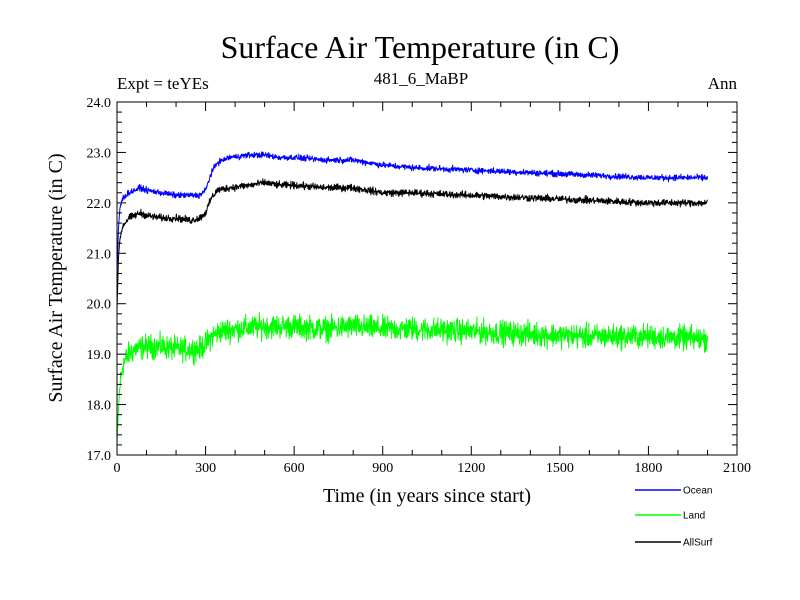 The height and width of the screenshot is (600, 800). I want to click on y-tick-label: 17.0, so click(99, 456).